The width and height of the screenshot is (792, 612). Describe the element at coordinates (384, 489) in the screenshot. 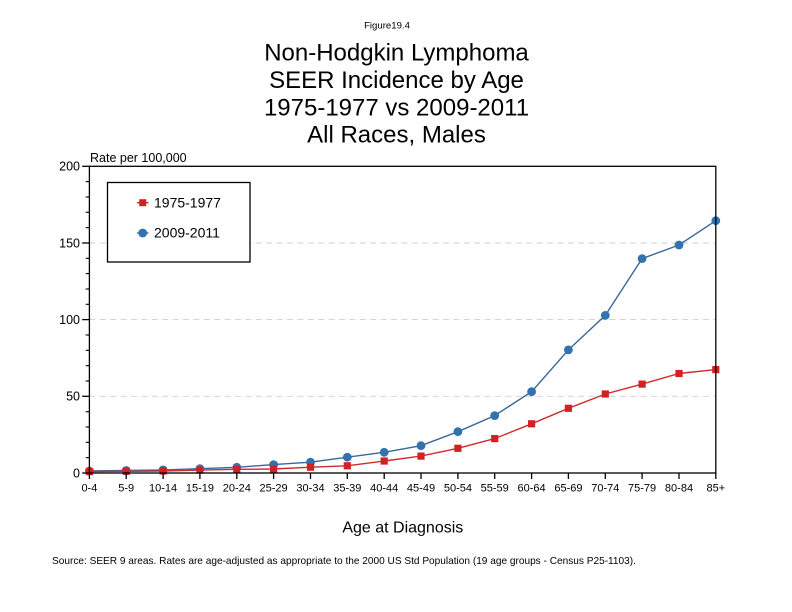

I see `svg-text: 40-44` at that location.